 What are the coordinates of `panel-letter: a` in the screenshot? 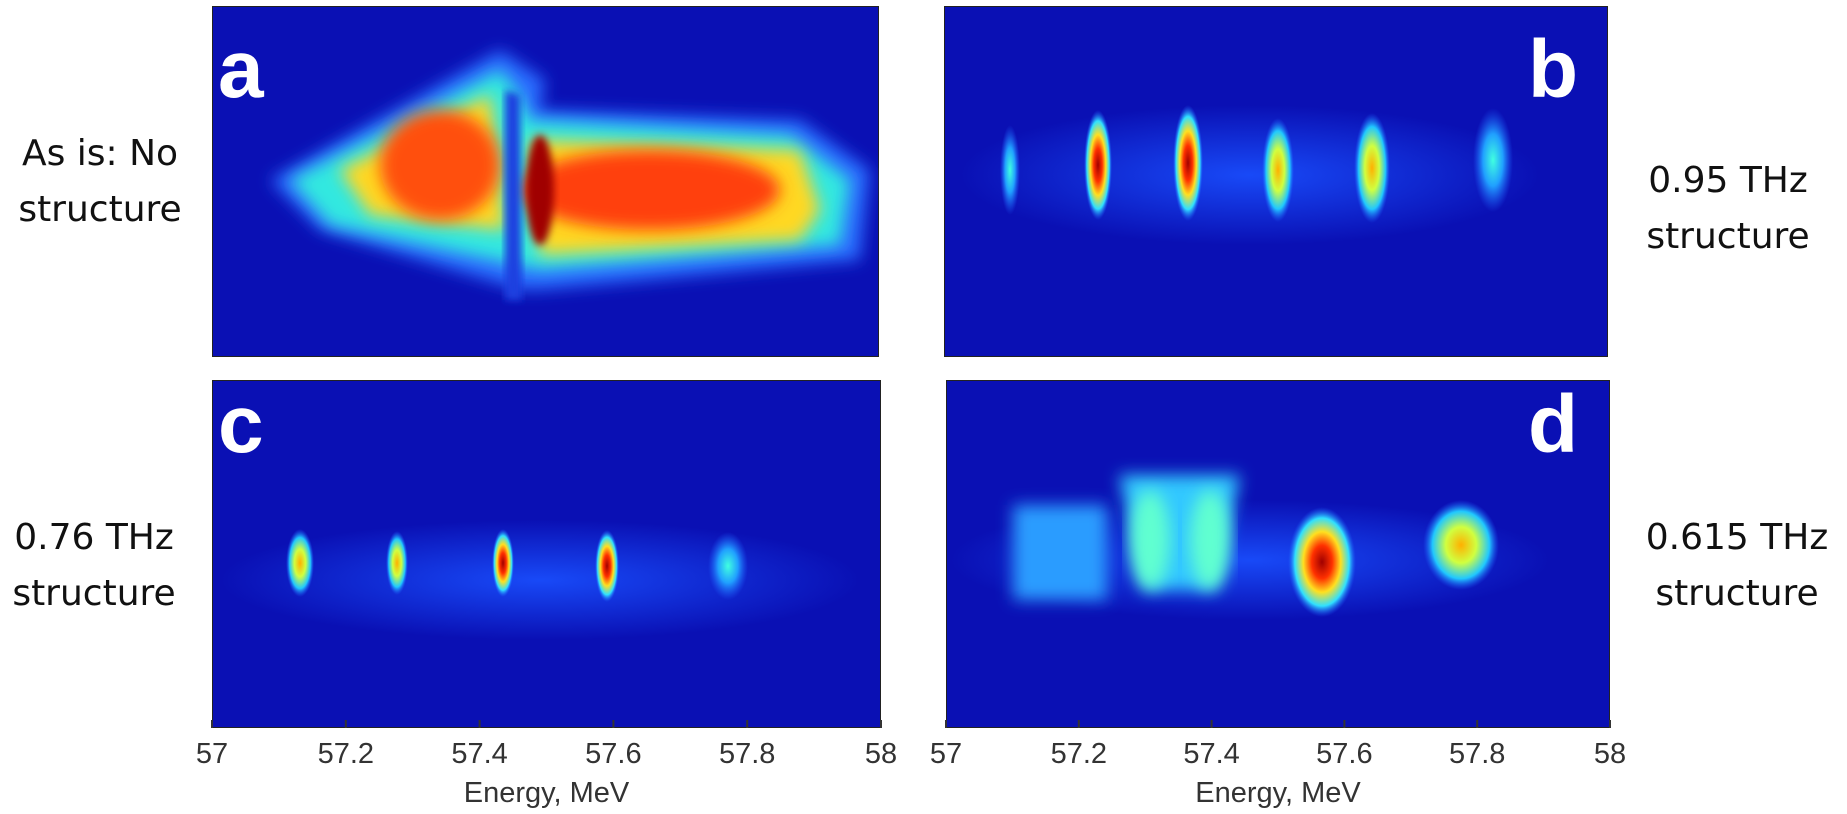 It's located at (241, 69).